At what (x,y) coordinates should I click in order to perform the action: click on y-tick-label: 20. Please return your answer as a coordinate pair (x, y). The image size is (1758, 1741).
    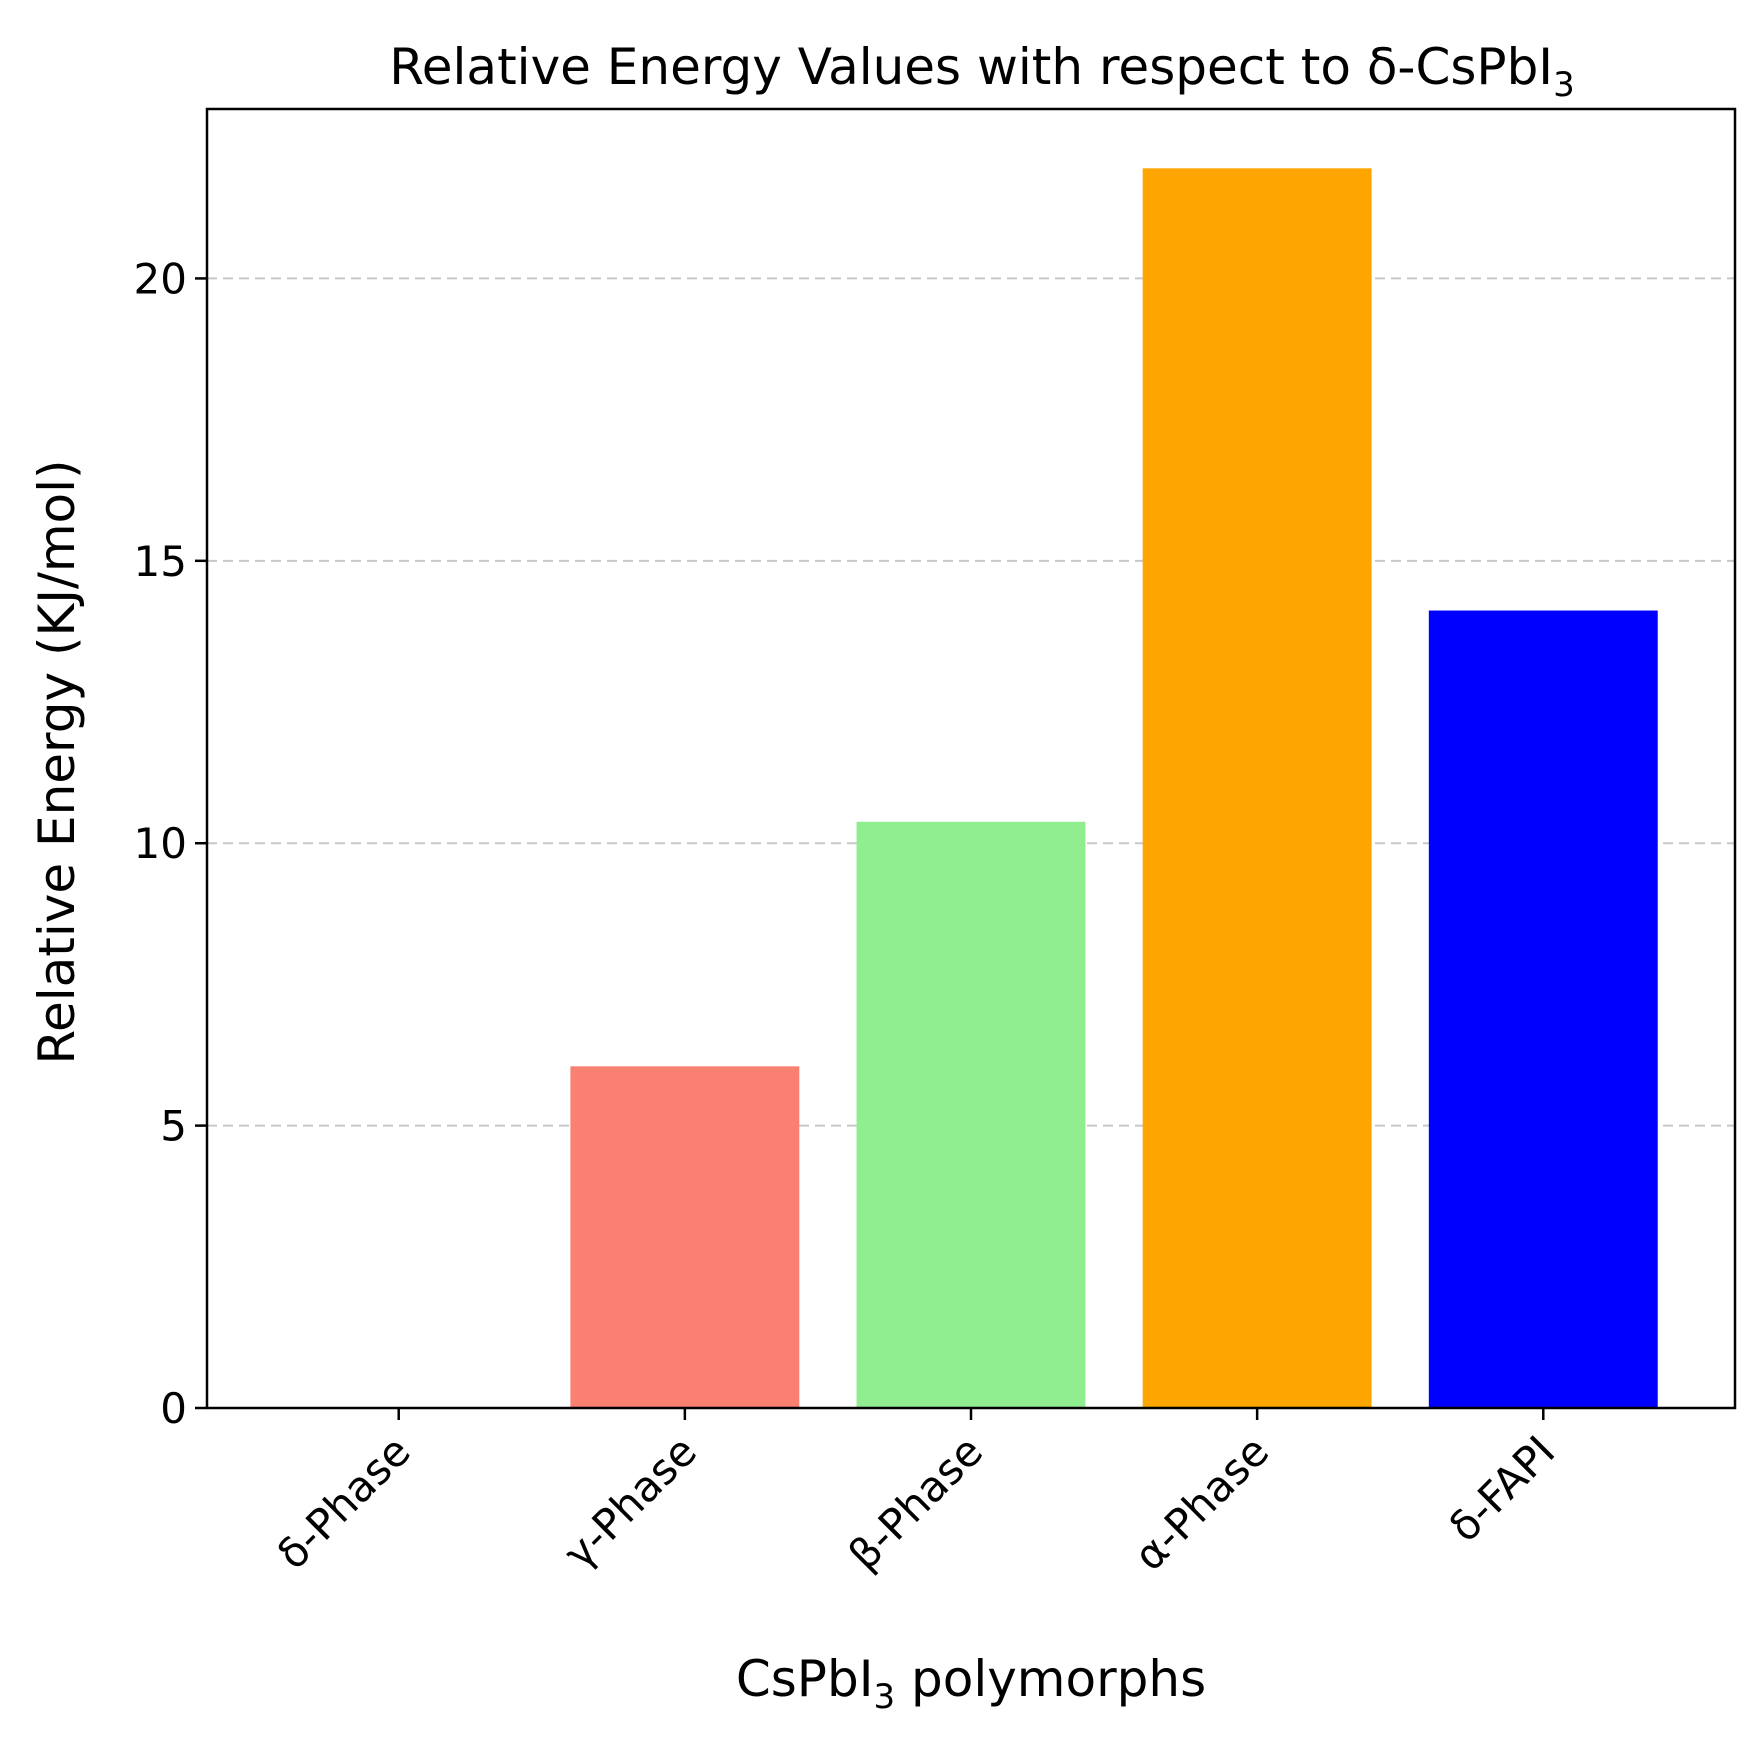
    Looking at the image, I should click on (160, 278).